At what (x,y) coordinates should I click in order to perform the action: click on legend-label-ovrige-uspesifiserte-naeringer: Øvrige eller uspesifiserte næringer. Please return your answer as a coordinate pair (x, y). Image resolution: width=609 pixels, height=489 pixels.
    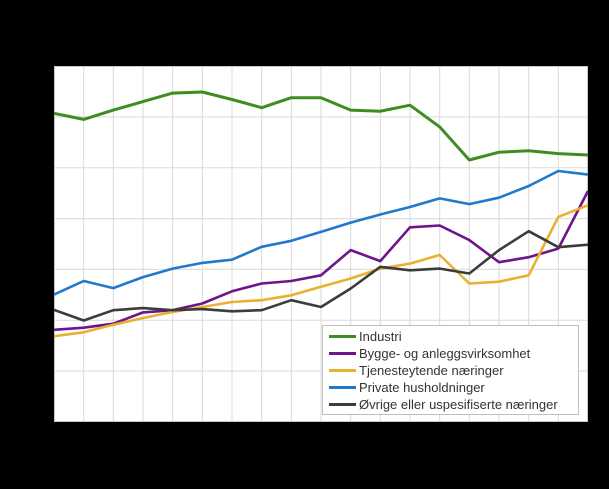
    Looking at the image, I should click on (458, 404).